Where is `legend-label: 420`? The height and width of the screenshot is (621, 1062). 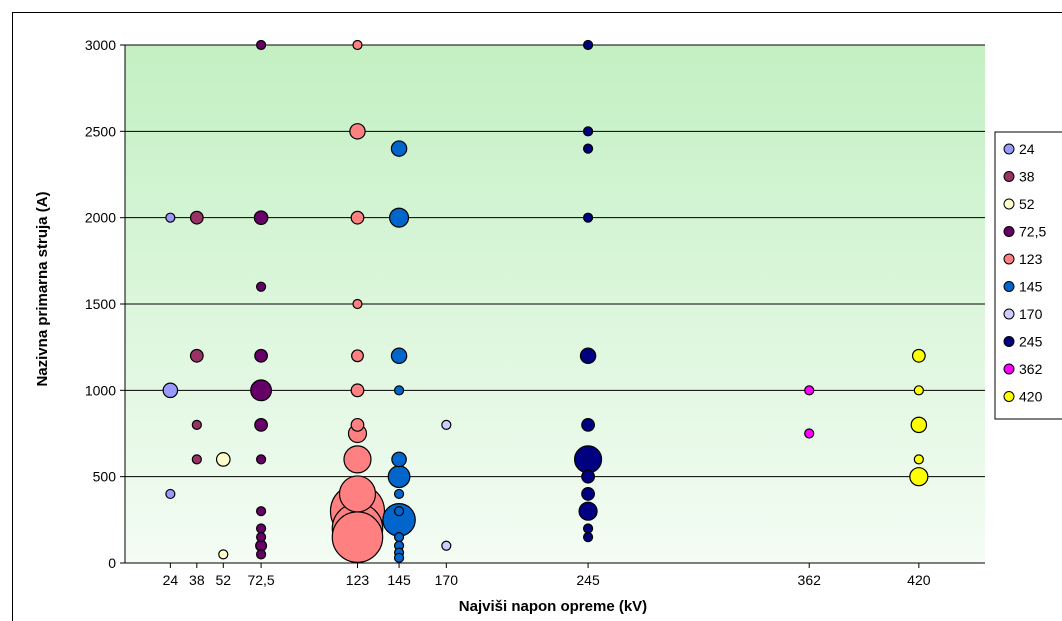 legend-label: 420 is located at coordinates (1031, 397).